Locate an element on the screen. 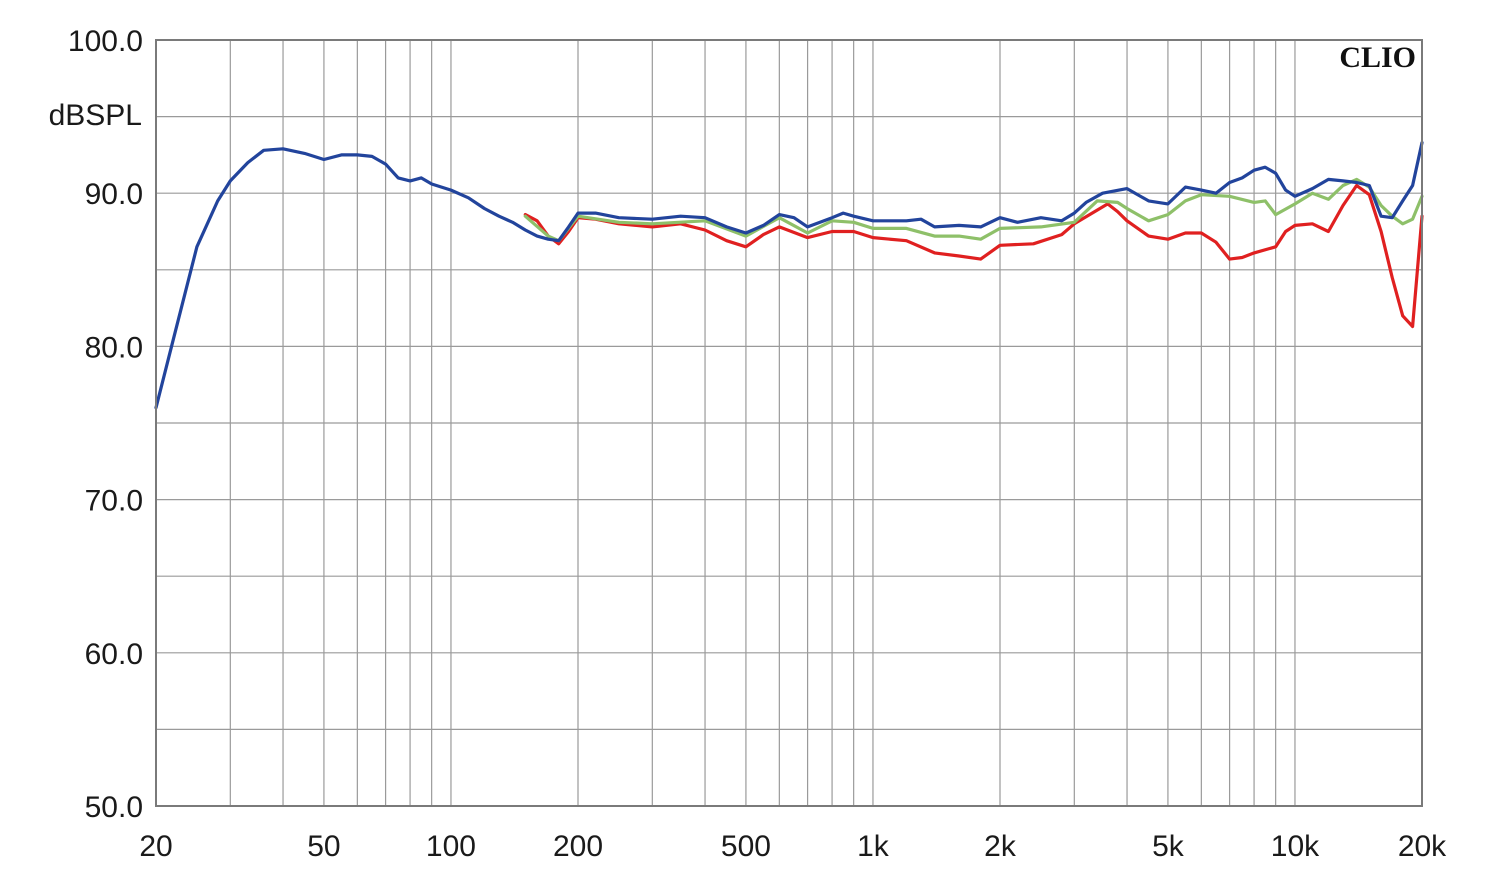  x-tick-label: 10k is located at coordinates (1295, 846).